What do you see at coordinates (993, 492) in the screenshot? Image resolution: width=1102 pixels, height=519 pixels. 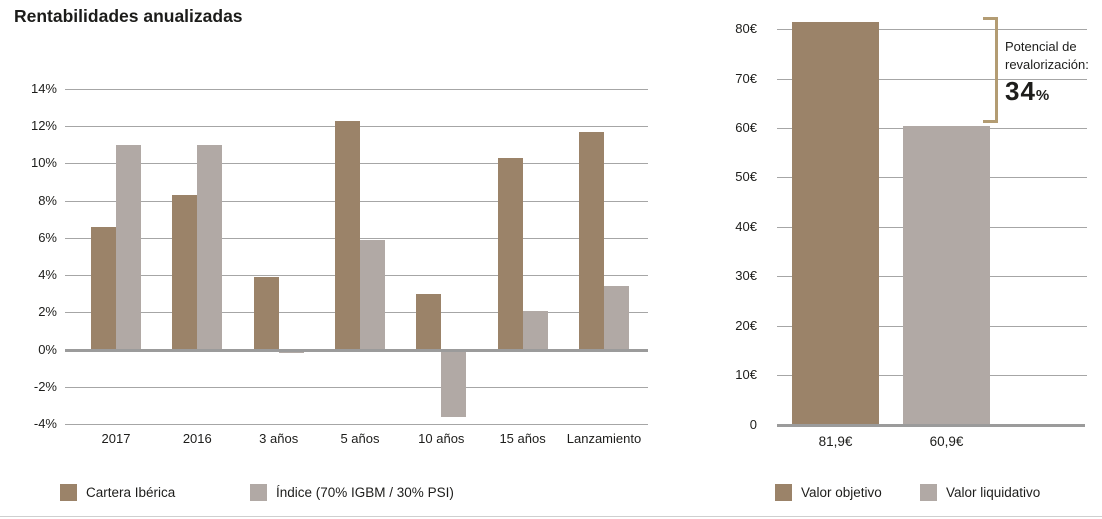 I see `legend-label: Valor liquidativo` at bounding box center [993, 492].